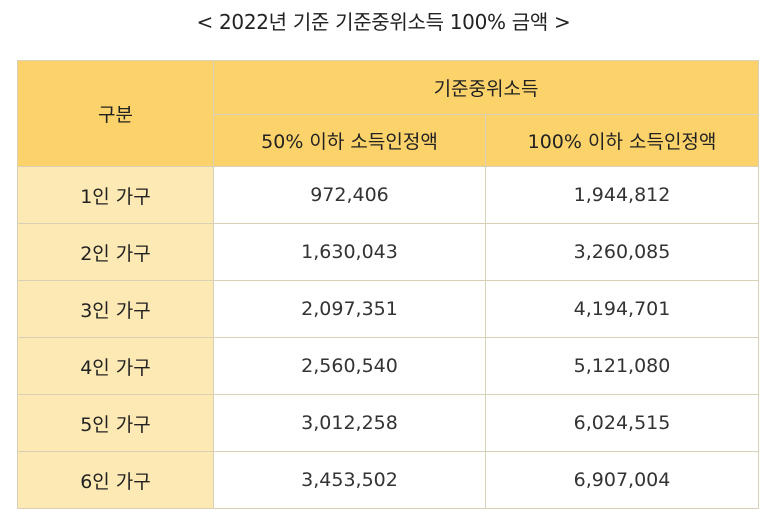 The height and width of the screenshot is (524, 767). Describe the element at coordinates (622, 252) in the screenshot. I see `value-100-percent: 3,260,085` at that location.